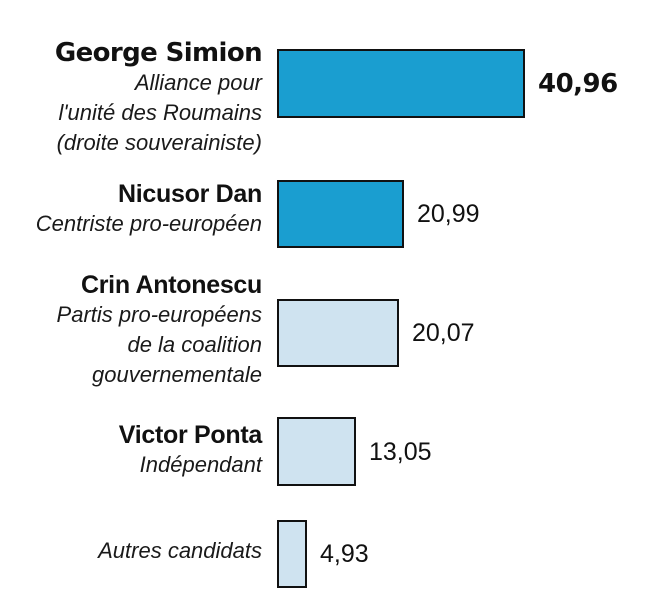 Image resolution: width=664 pixels, height=613 pixels. Describe the element at coordinates (176, 374) in the screenshot. I see `candidate-party-line: gouvernementale` at that location.